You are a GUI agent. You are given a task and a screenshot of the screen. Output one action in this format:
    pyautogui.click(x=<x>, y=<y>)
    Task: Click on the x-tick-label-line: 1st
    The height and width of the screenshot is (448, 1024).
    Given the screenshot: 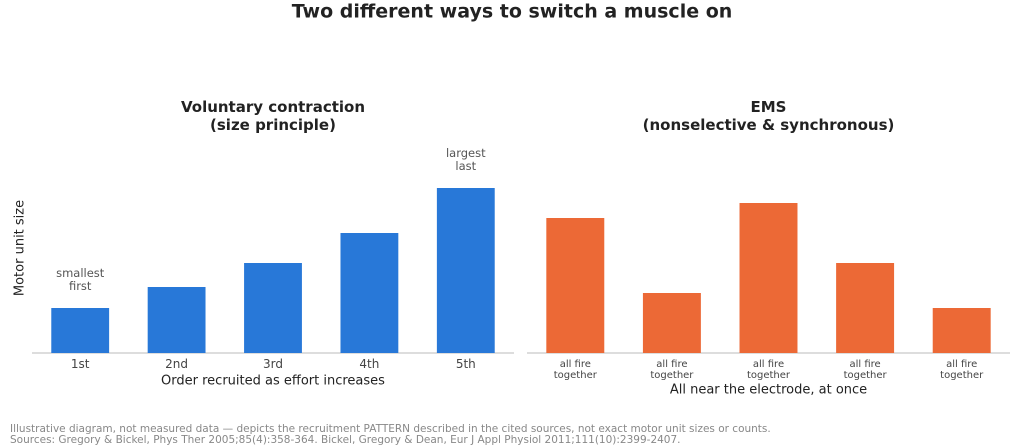 What is the action you would take?
    pyautogui.click(x=80, y=364)
    